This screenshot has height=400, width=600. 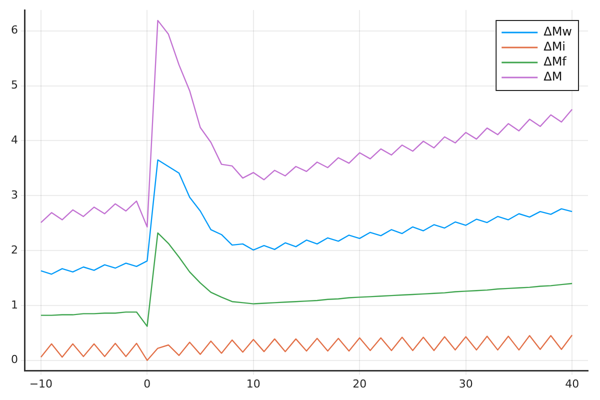 What do you see at coordinates (556, 61) in the screenshot?
I see `legend-label: ΔMf` at bounding box center [556, 61].